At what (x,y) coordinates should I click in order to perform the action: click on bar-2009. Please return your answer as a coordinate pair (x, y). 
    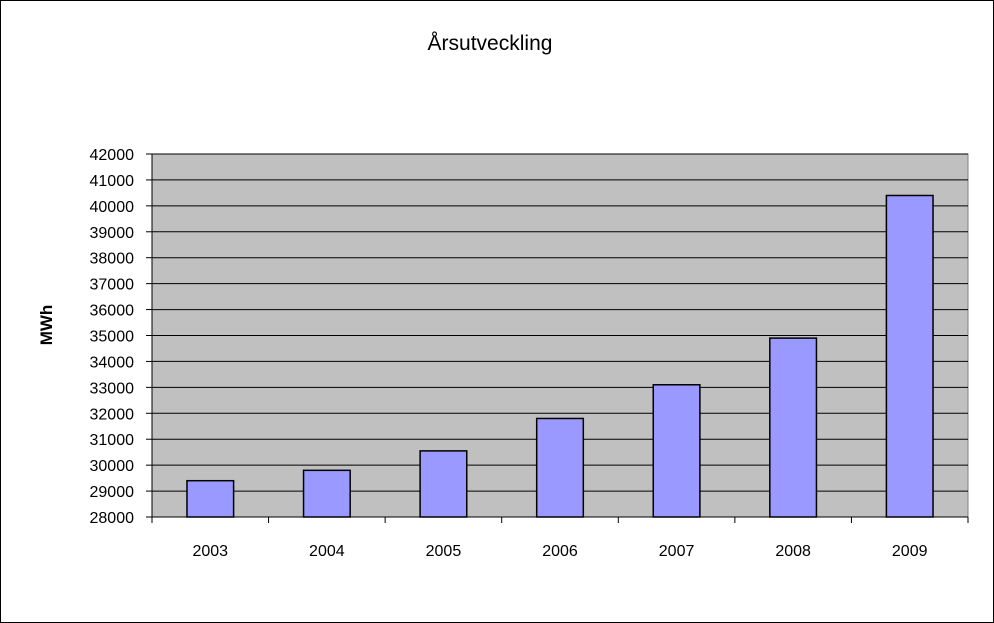
    Looking at the image, I should click on (909, 356).